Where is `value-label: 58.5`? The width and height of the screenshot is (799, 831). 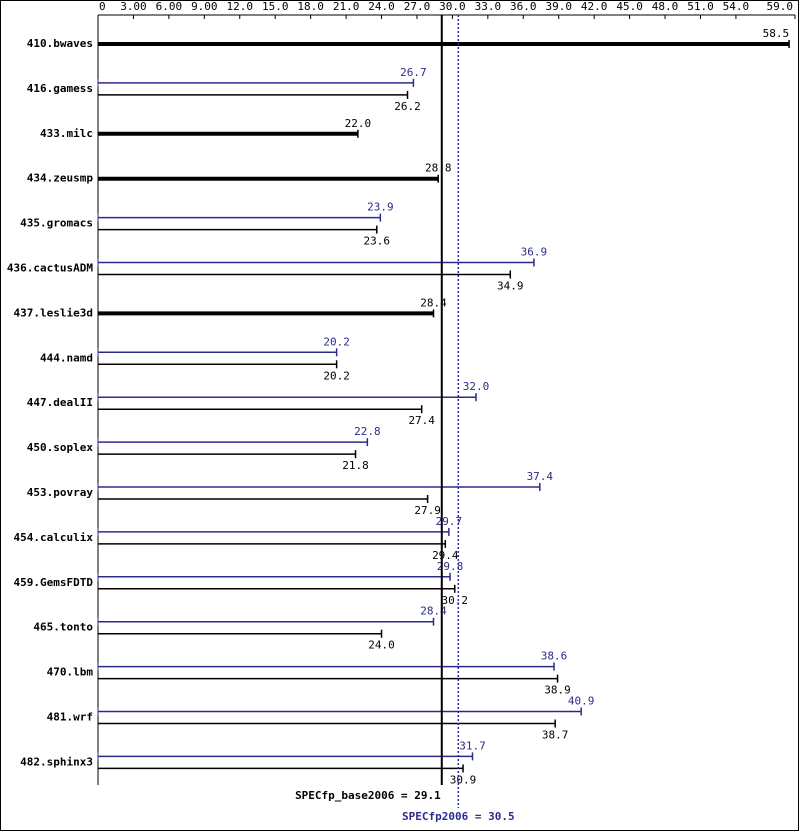
value-label: 58.5 is located at coordinates (776, 33).